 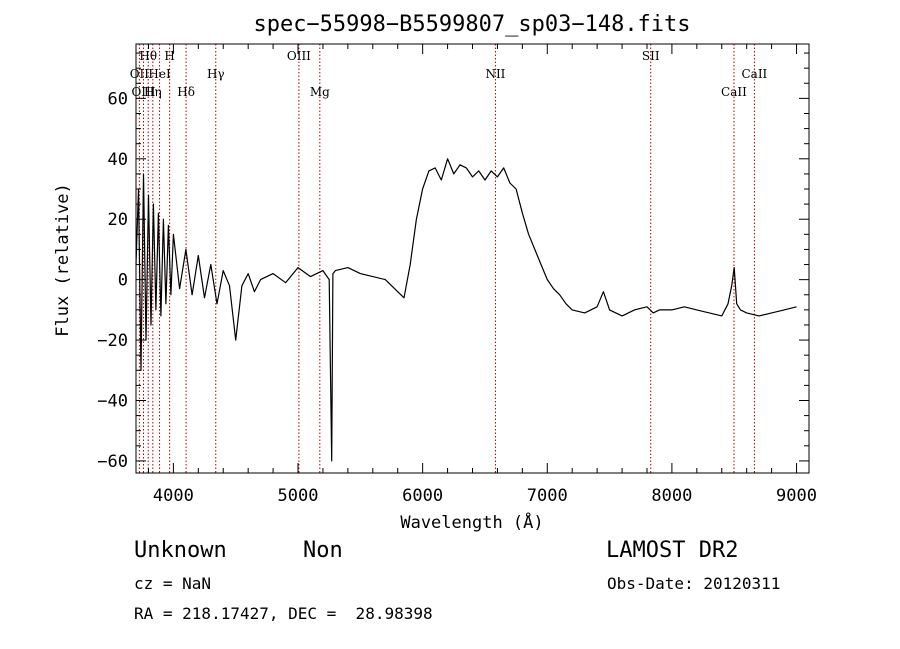 What do you see at coordinates (148, 56) in the screenshot?
I see `spectral-line-label: Hθ` at bounding box center [148, 56].